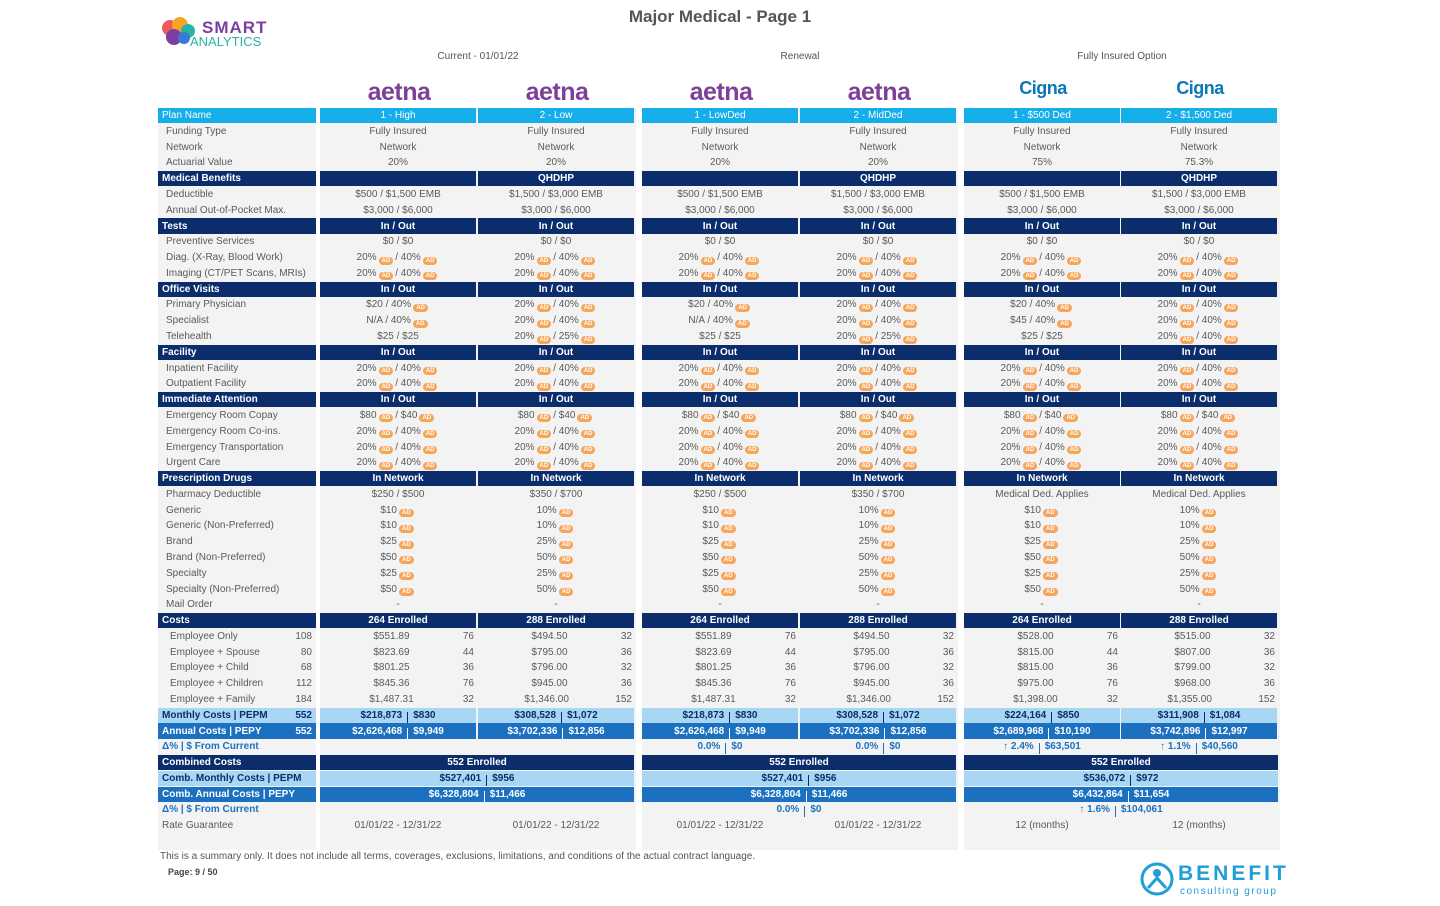 The image size is (1440, 906). What do you see at coordinates (1175, 747) in the screenshot?
I see `pair-a: ↑ 1.1%` at bounding box center [1175, 747].